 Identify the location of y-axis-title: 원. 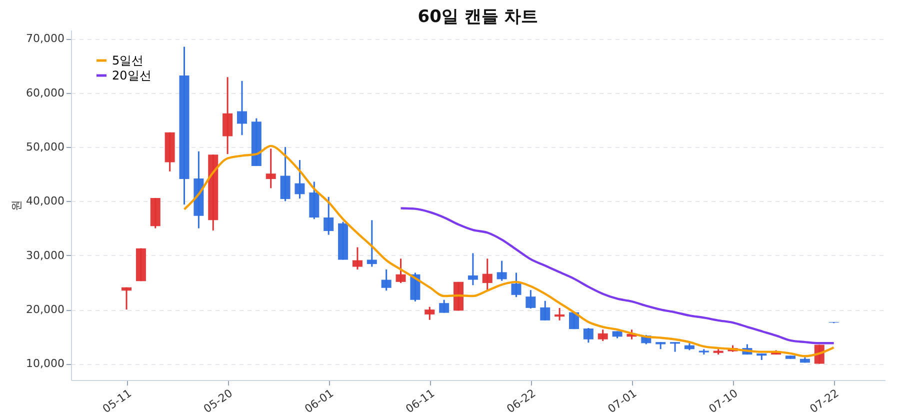
(17, 205).